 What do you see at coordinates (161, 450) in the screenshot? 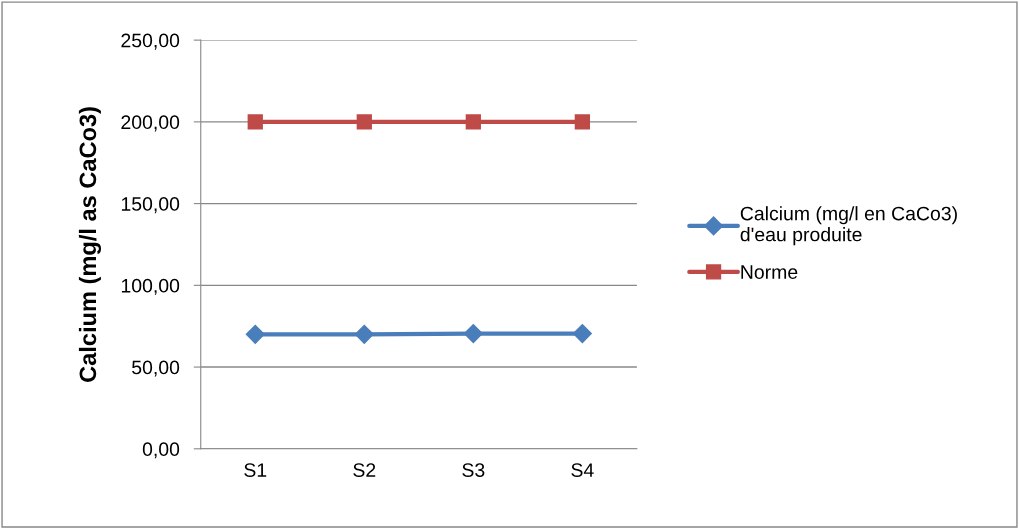
I see `y-tick-label: 0,00` at bounding box center [161, 450].